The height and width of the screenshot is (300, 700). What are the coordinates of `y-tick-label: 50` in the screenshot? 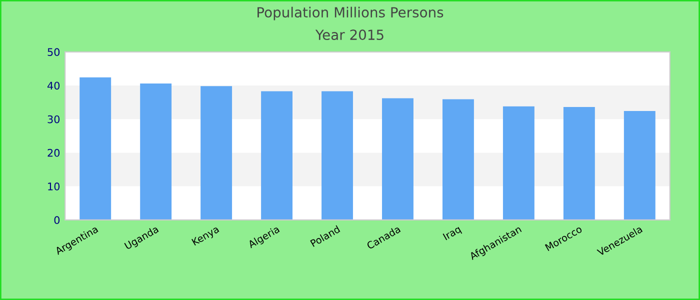 It's located at (54, 52).